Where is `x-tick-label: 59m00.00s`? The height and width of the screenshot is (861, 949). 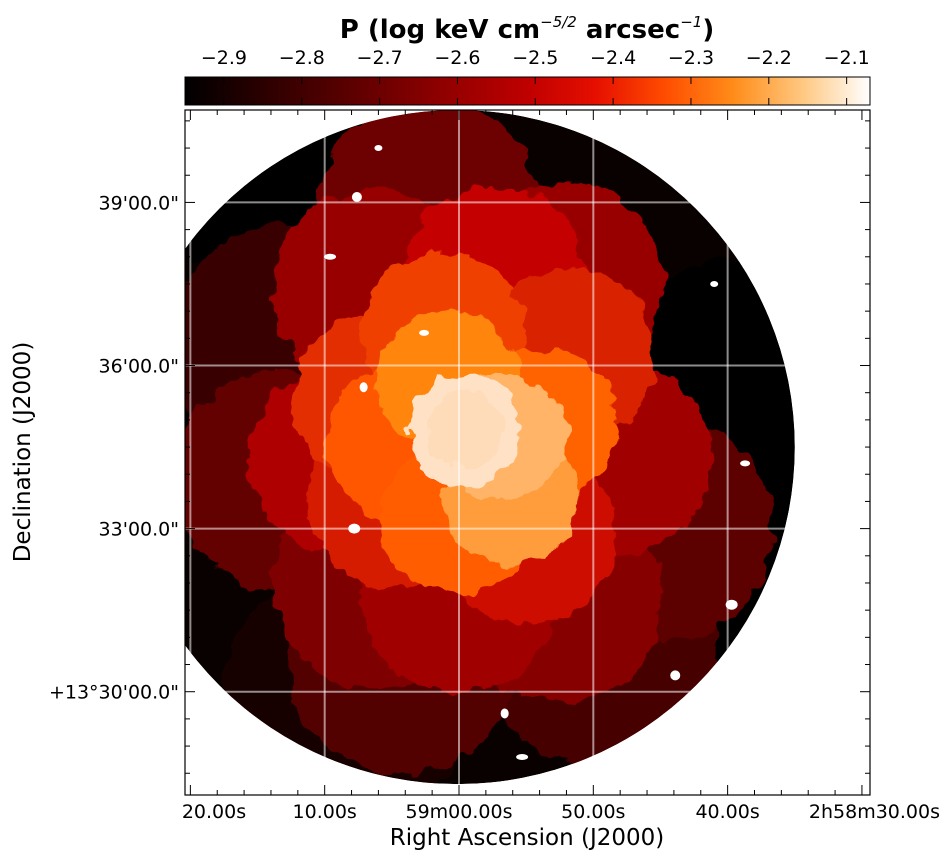
x-tick-label: 59m00.00s is located at coordinates (459, 812).